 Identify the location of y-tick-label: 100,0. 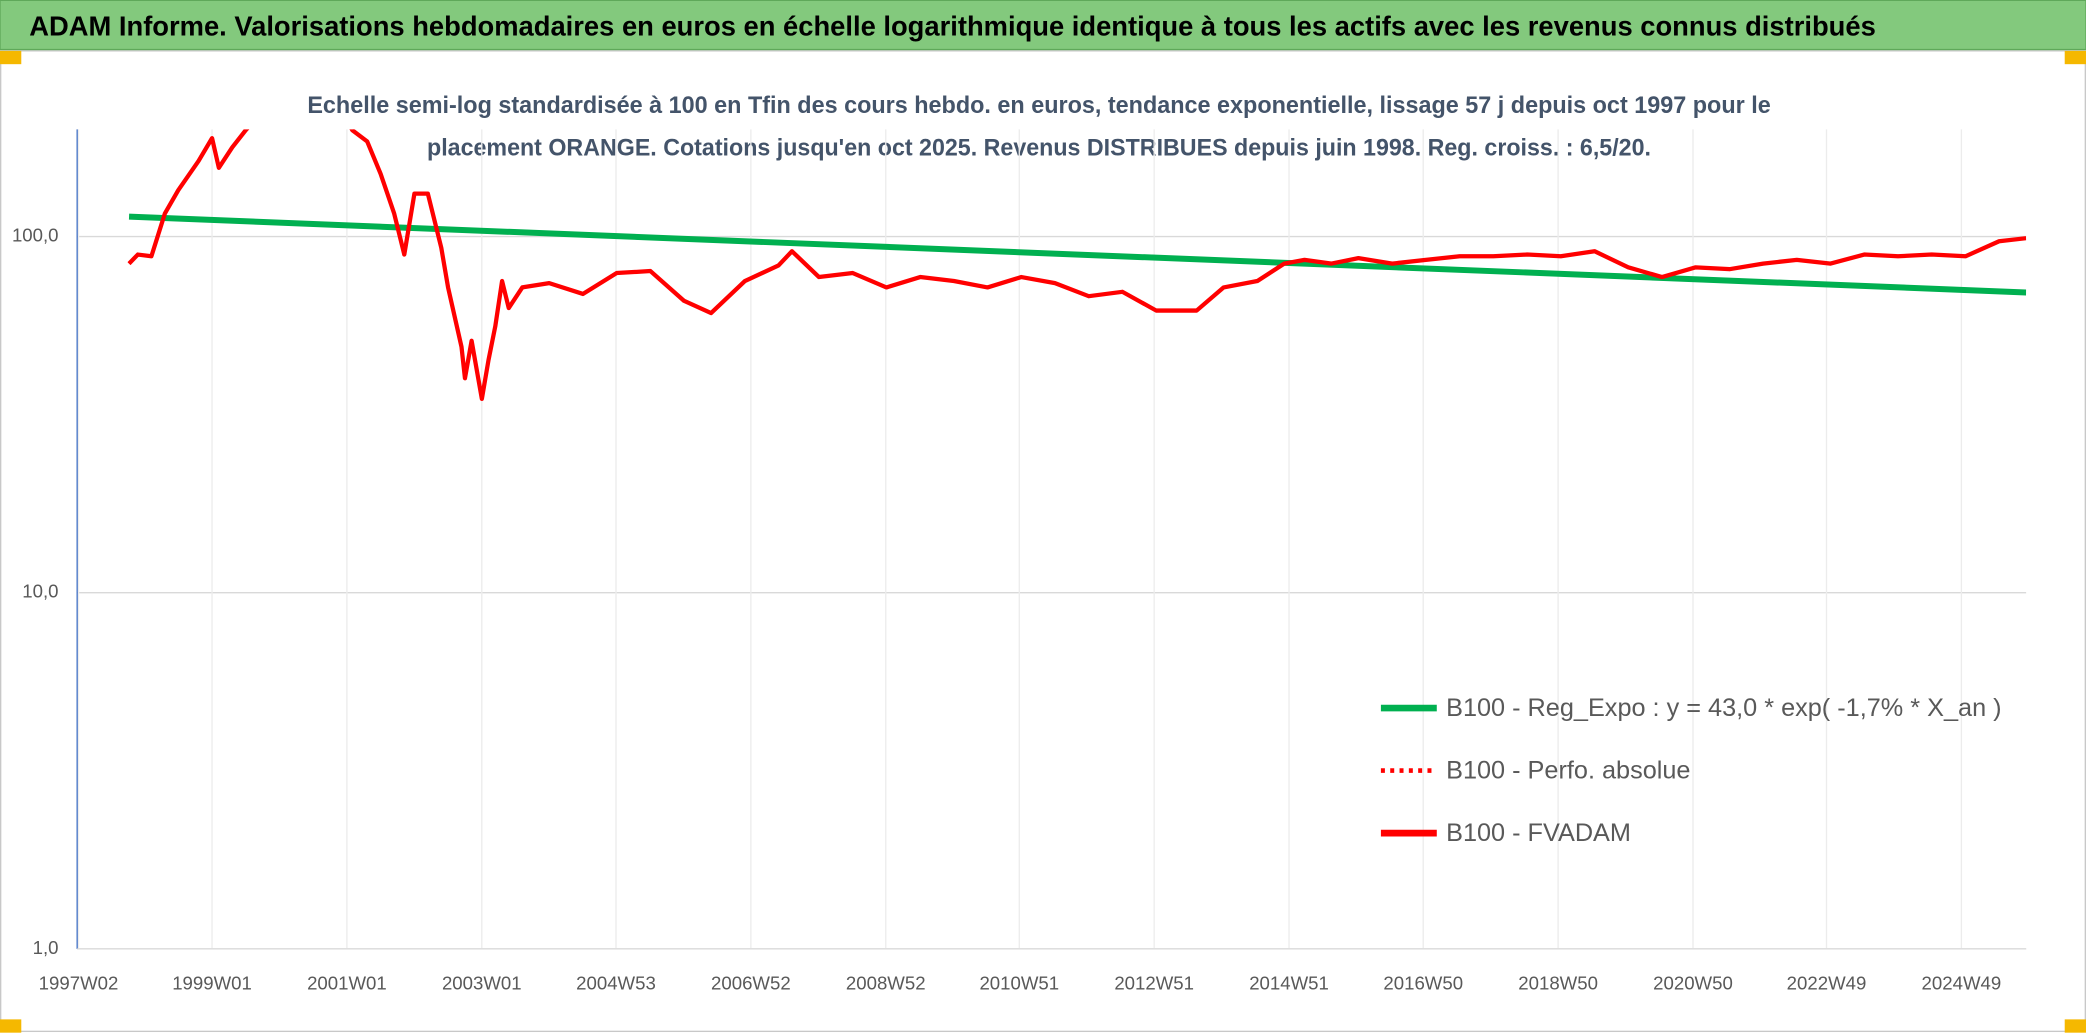
(35, 234).